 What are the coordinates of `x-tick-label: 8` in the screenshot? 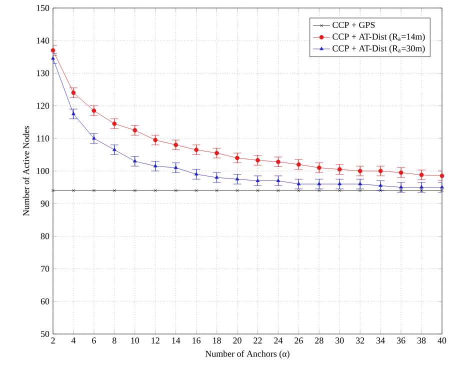 It's located at (114, 341).